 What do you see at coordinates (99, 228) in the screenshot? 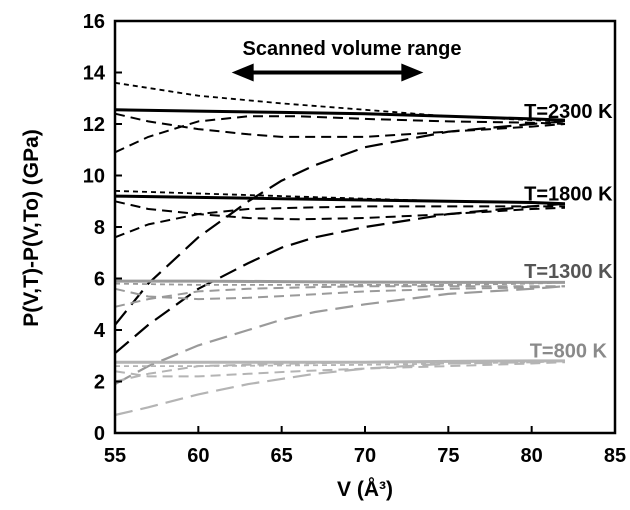
I see `y-tick-label: 8` at bounding box center [99, 228].